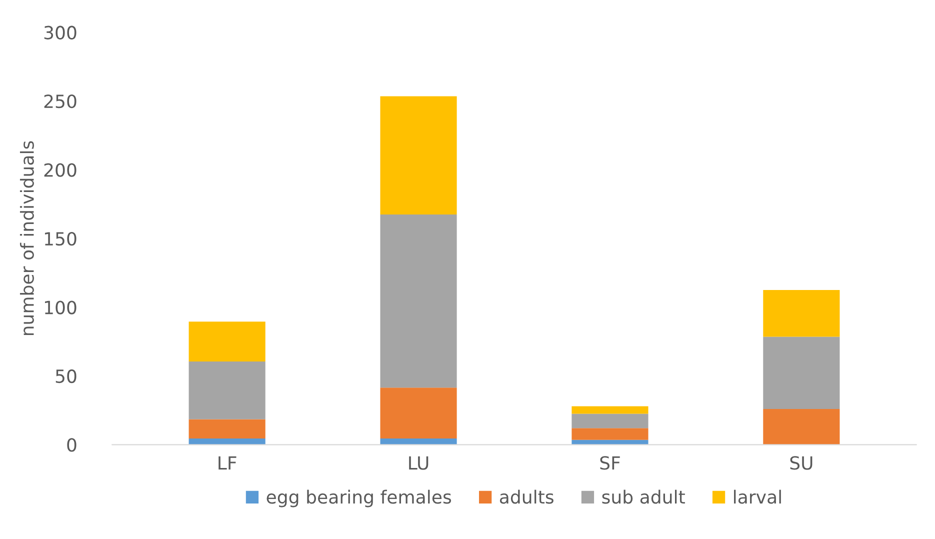 The width and height of the screenshot is (935, 539). Describe the element at coordinates (757, 497) in the screenshot. I see `legend-label: larval` at that location.